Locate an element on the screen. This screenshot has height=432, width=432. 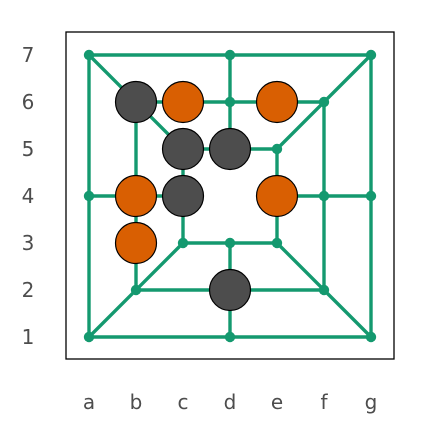
board-point-a7 is located at coordinates (89, 55).